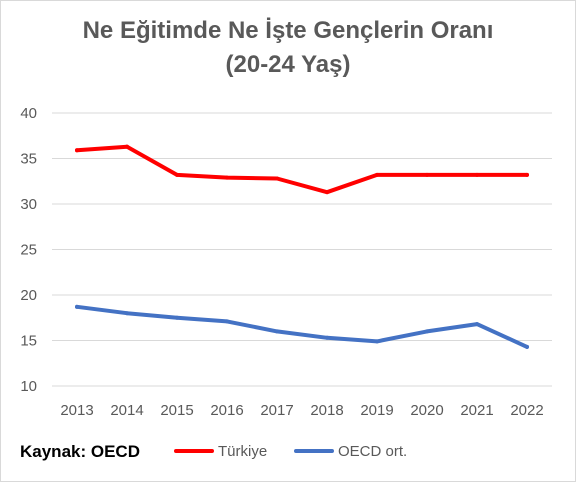  I want to click on y-tick-label-35: 35, so click(28, 159).